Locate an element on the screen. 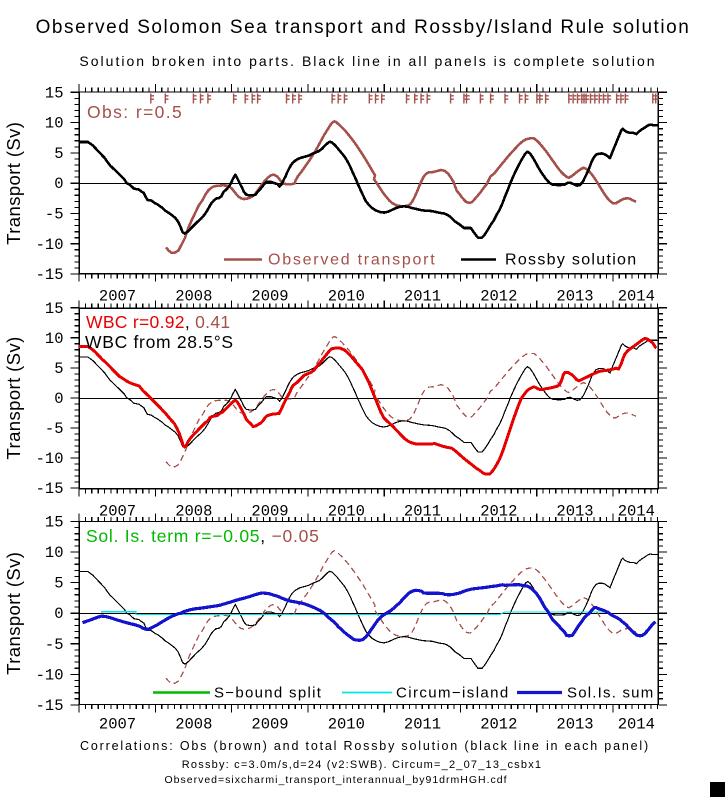 This screenshot has width=725, height=802. svg-text: S−bound split is located at coordinates (268, 693).